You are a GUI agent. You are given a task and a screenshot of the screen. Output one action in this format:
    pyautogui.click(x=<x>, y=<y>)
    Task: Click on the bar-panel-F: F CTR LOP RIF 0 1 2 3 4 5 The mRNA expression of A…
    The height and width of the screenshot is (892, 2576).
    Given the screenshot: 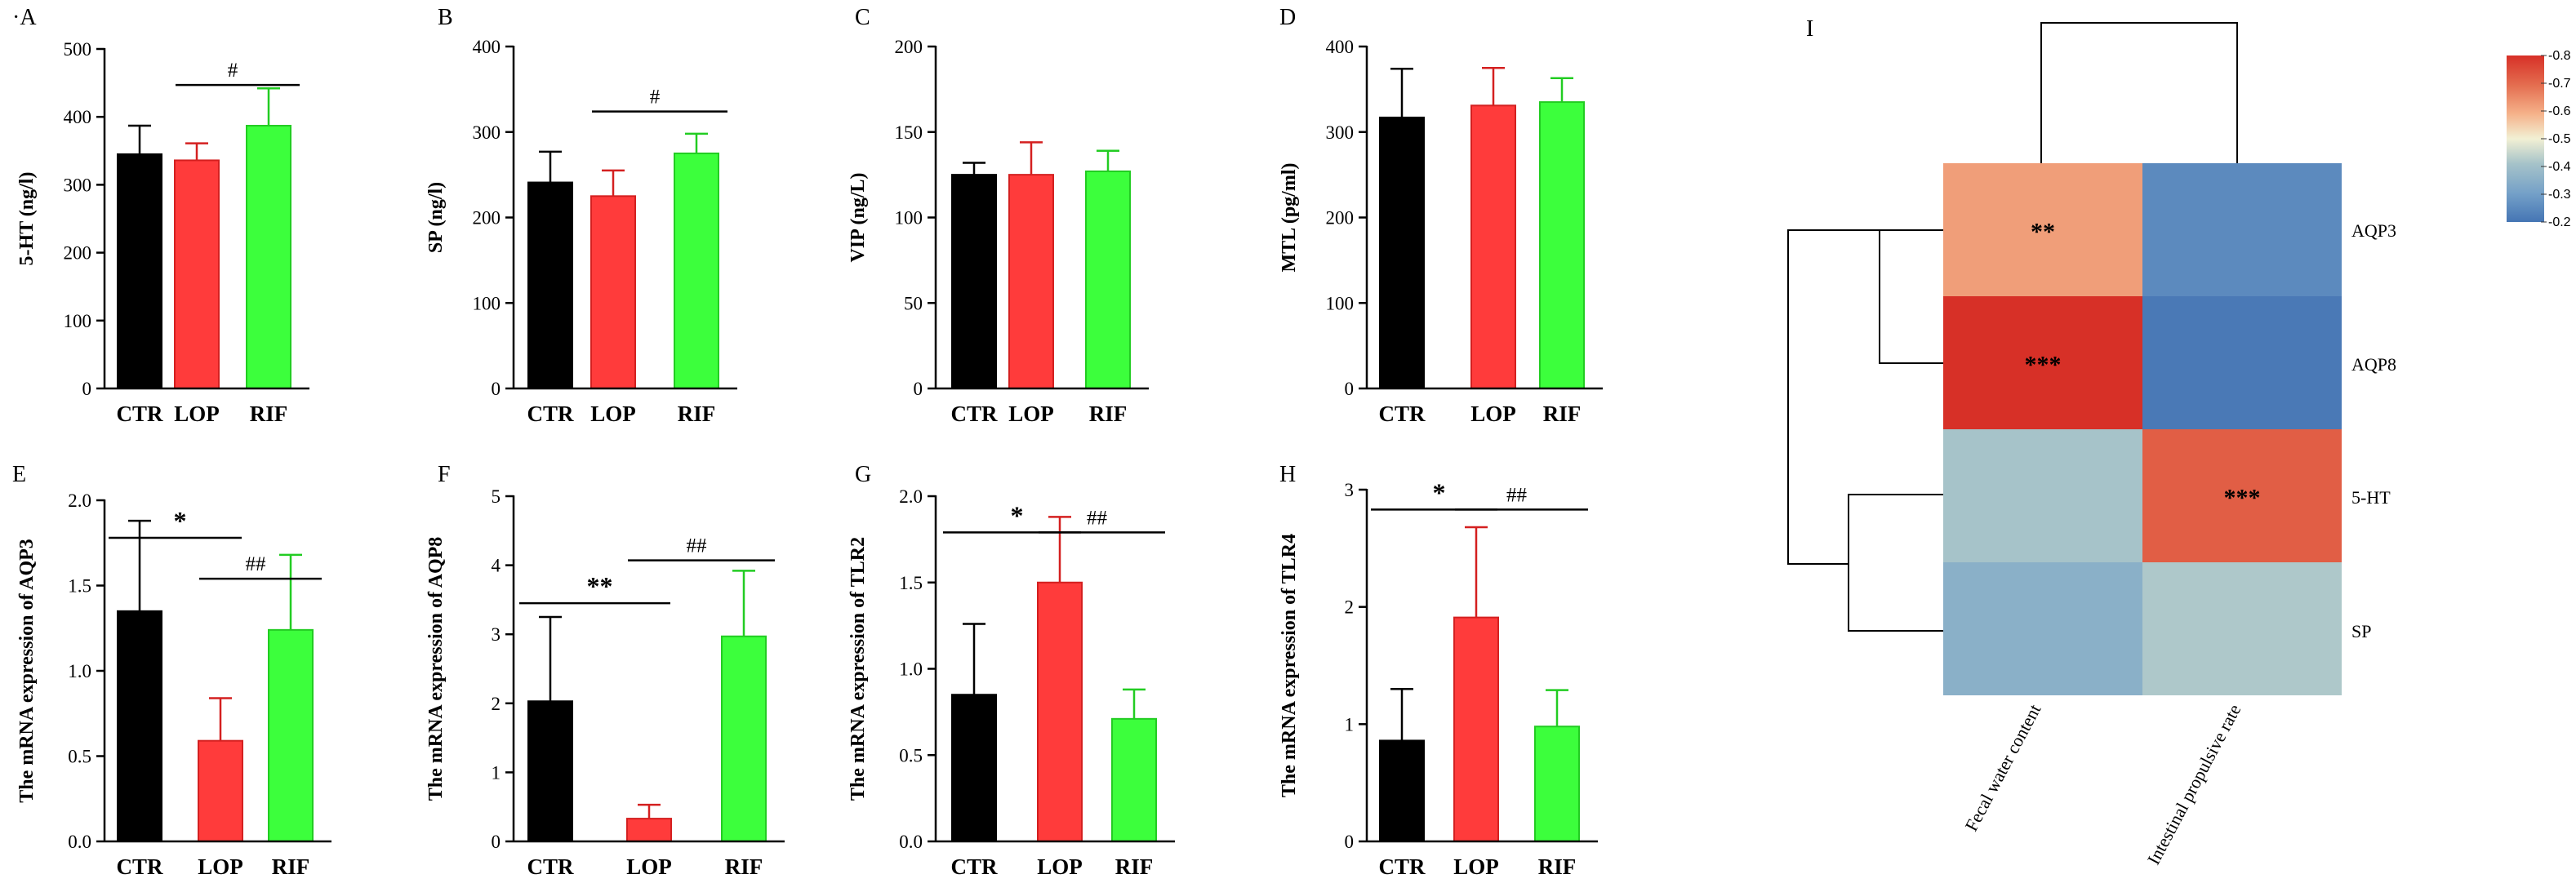 What is the action you would take?
    pyautogui.click(x=605, y=670)
    